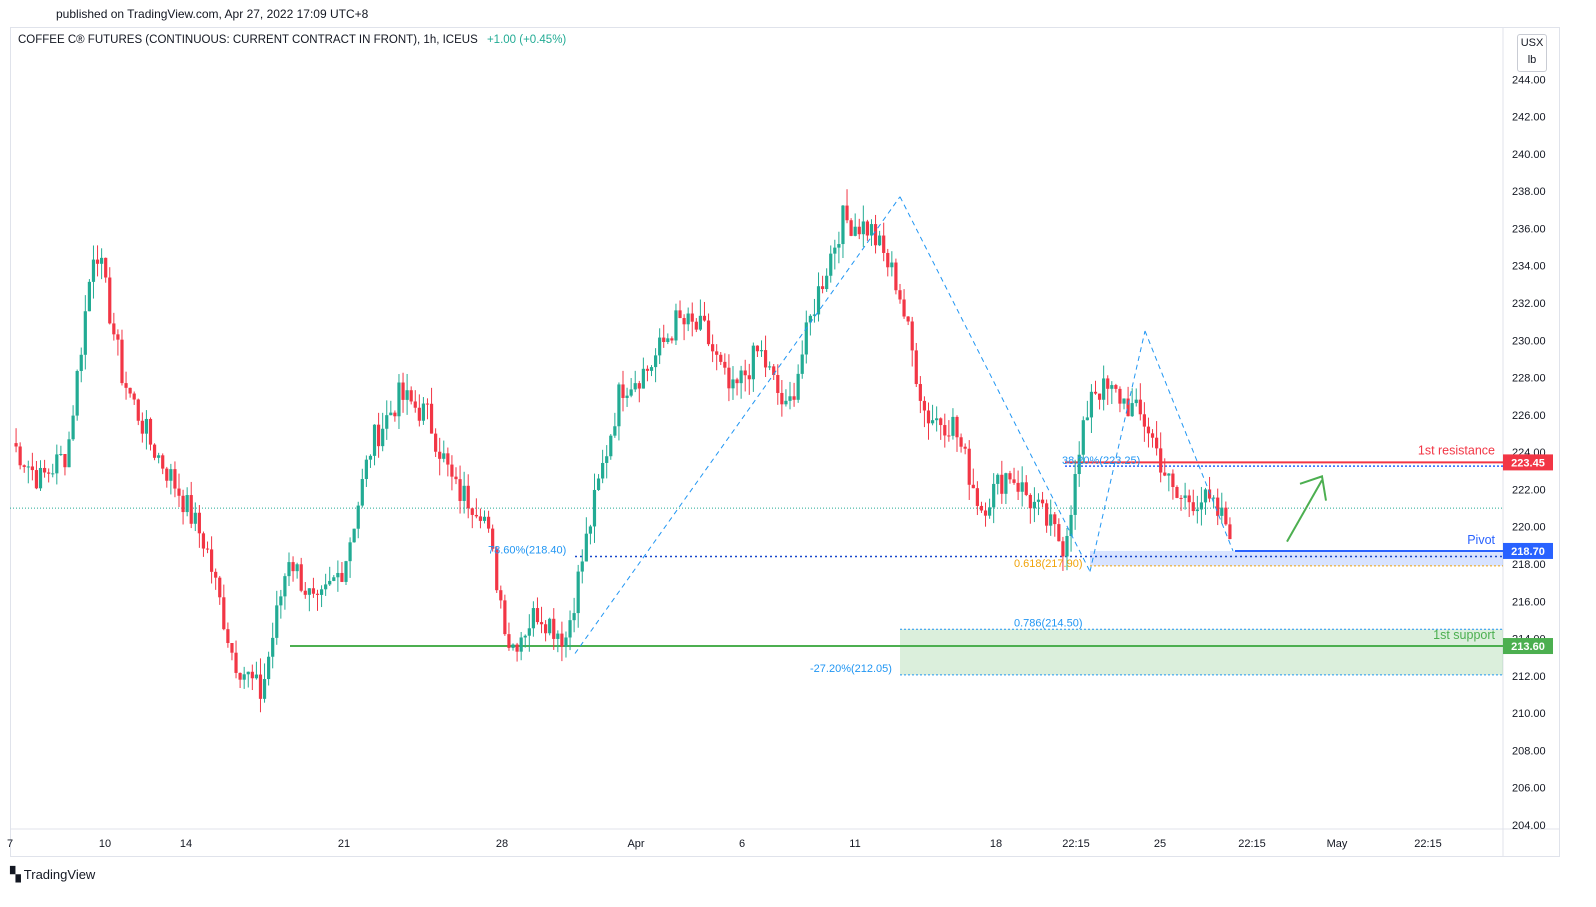 The image size is (1596, 907). What do you see at coordinates (1529, 155) in the screenshot?
I see `y-tick-label: 240.00` at bounding box center [1529, 155].